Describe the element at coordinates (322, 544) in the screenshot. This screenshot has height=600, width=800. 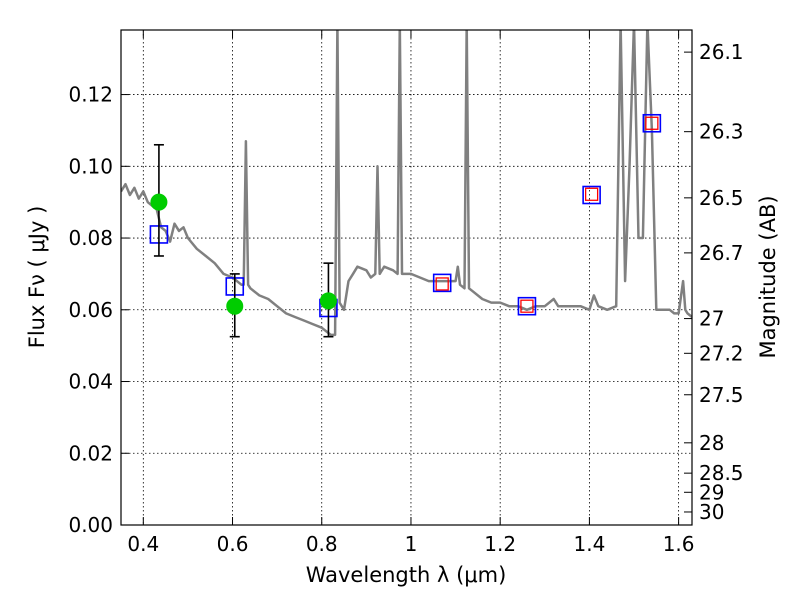
I see `x-tick-label: 0.8` at that location.